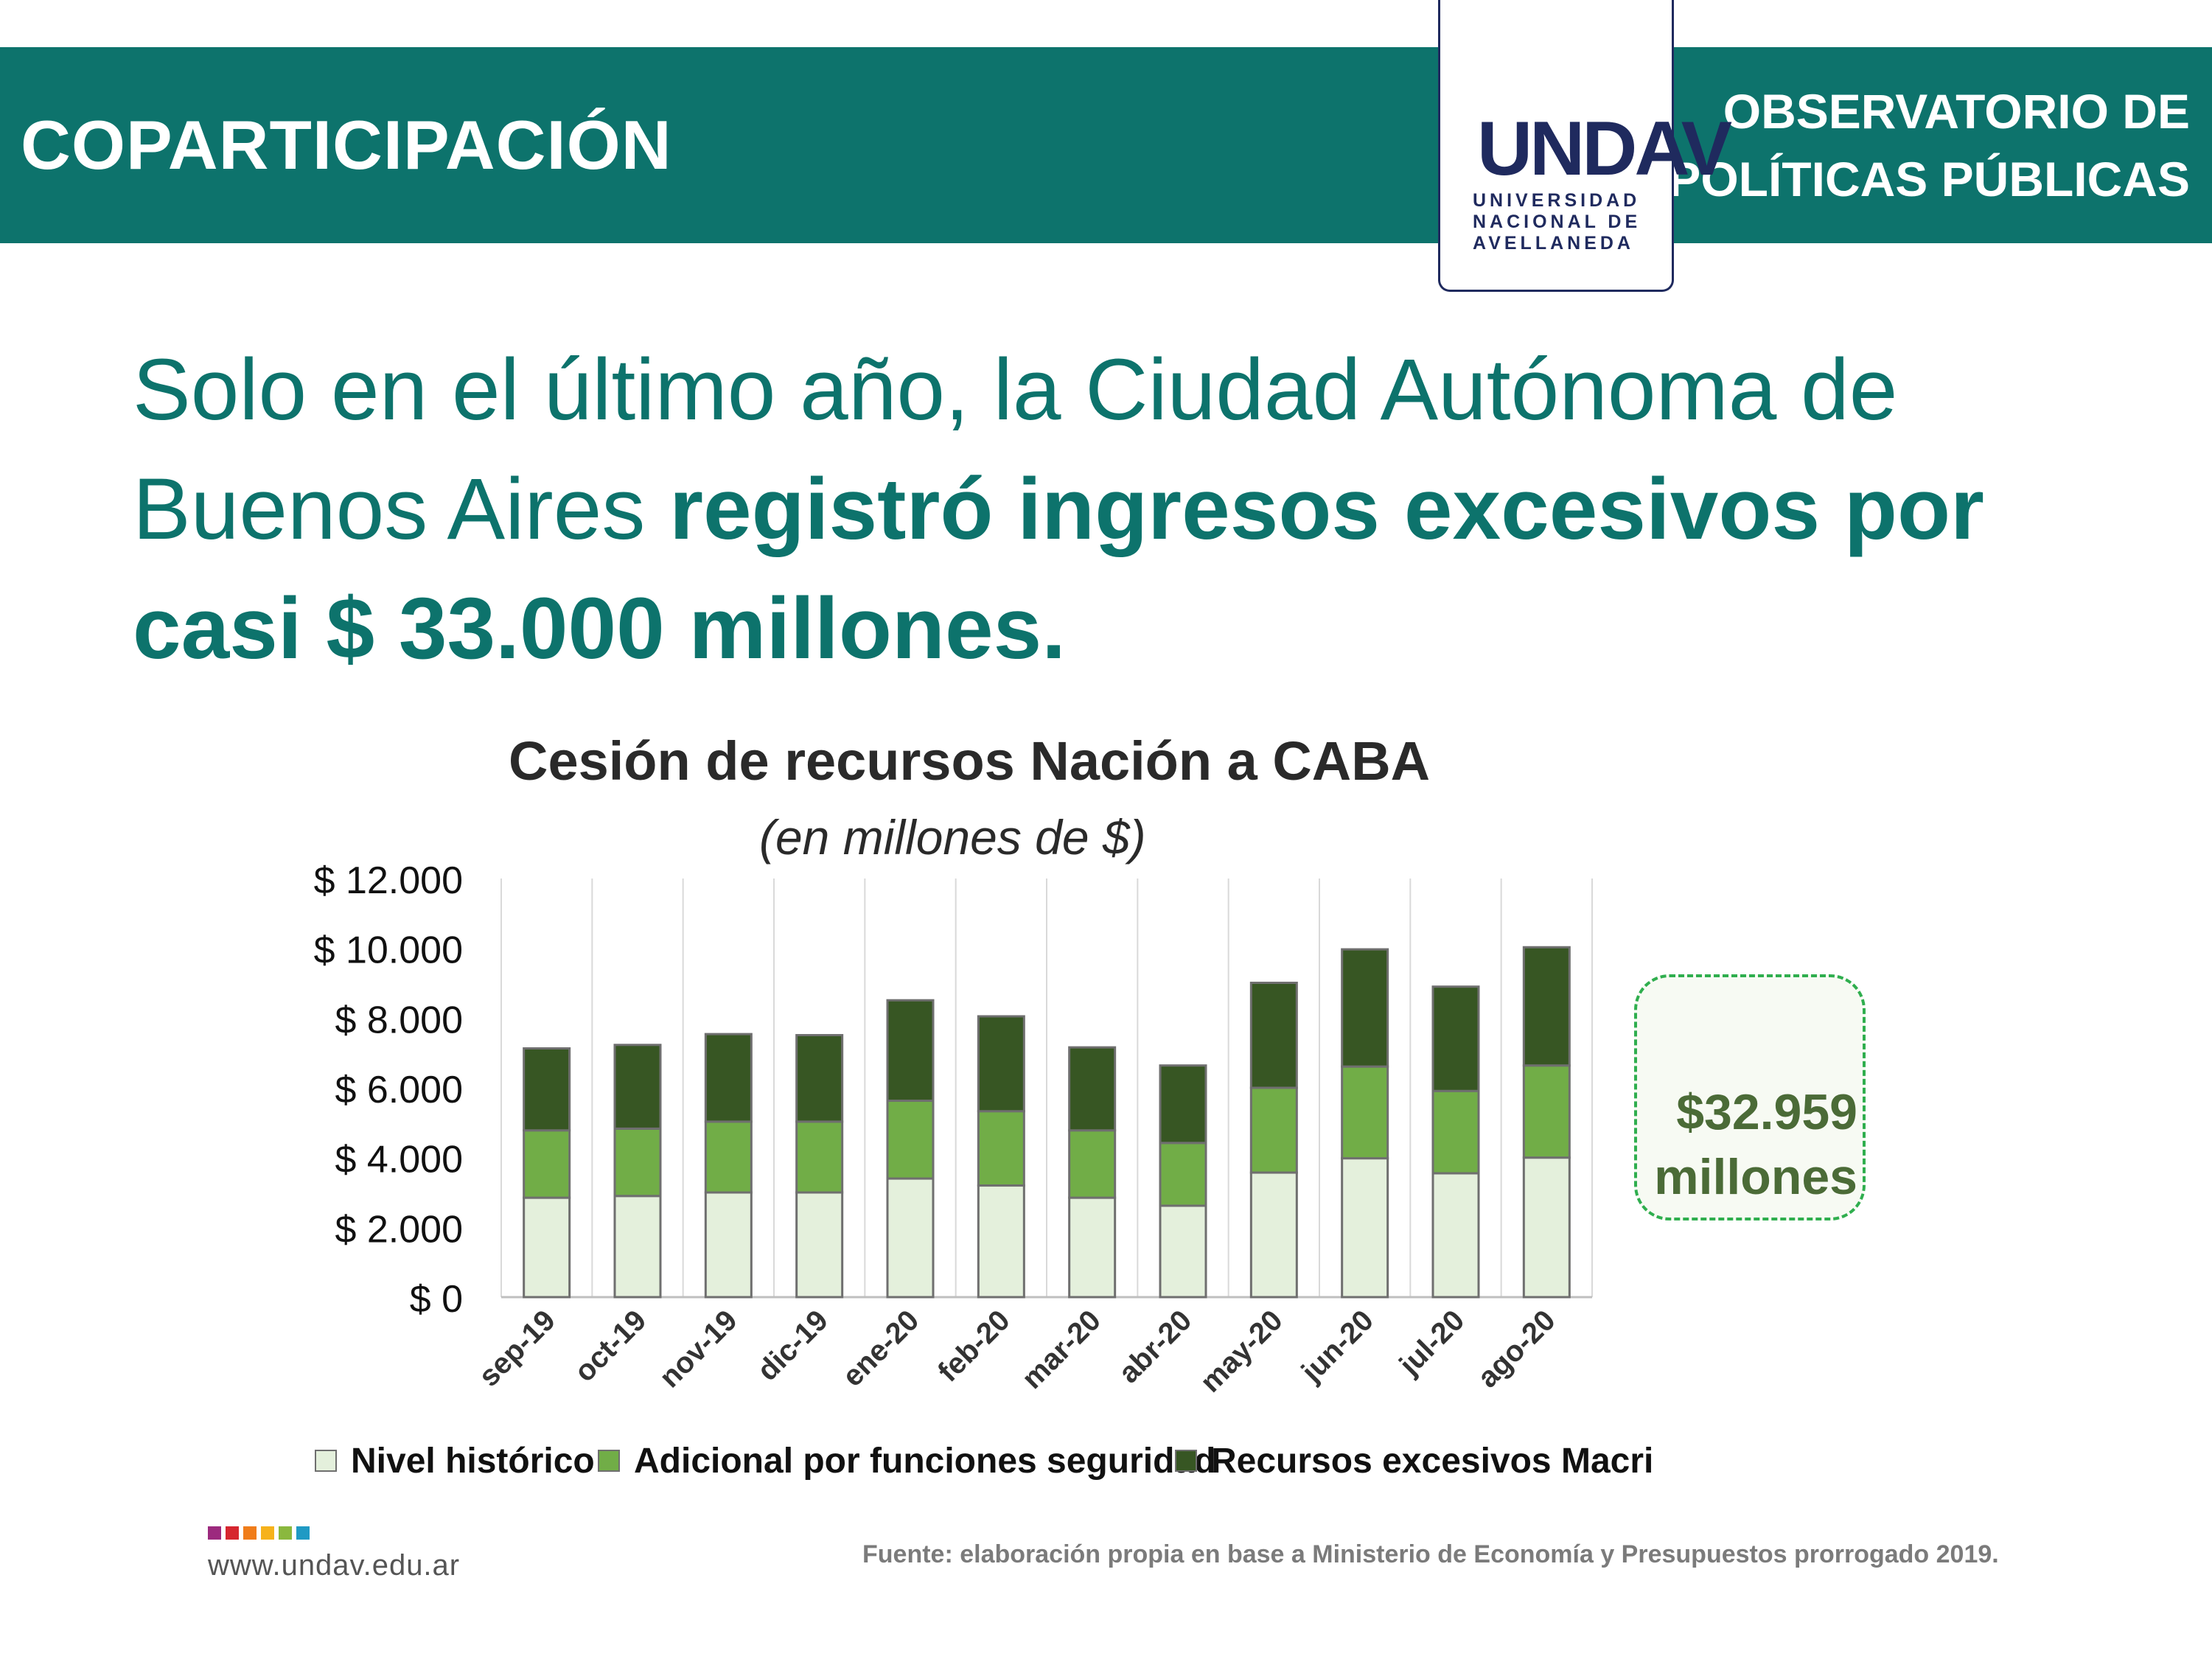 This screenshot has height=1659, width=2212. I want to click on y-tick-label: $ 4.000, so click(399, 1160).